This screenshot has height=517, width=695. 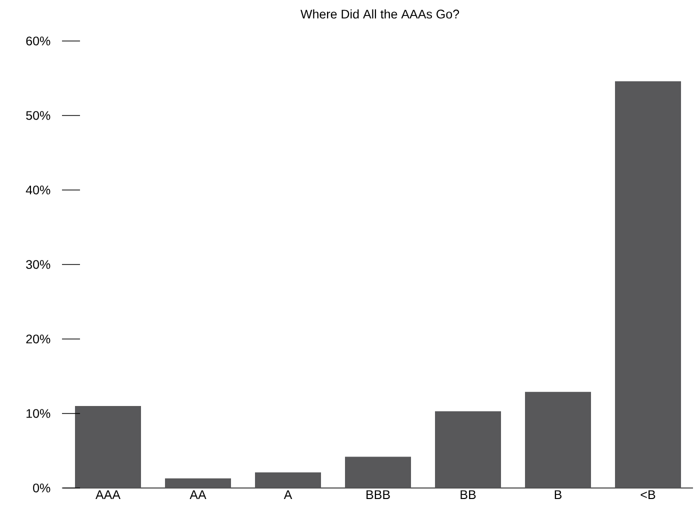 I want to click on x-tick-label: AAA, so click(x=108, y=494).